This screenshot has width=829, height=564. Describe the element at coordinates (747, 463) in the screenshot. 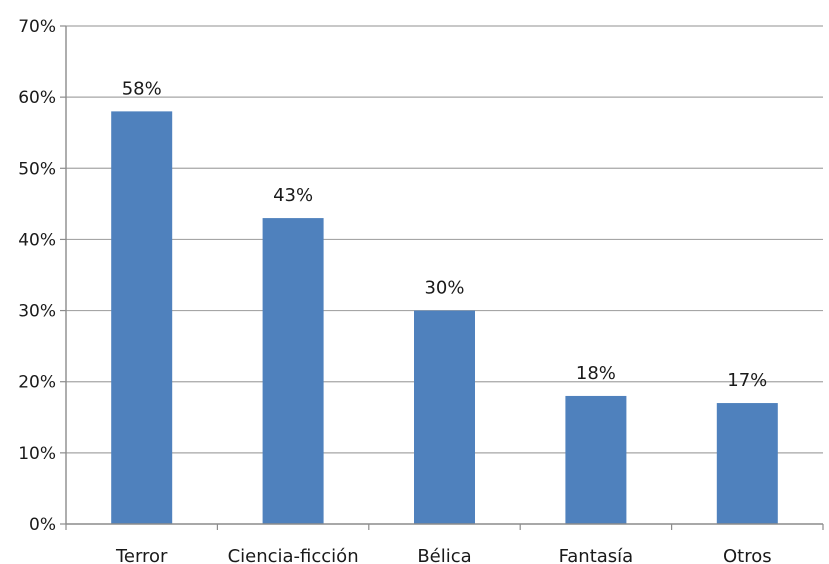

I see `bar-otros` at that location.